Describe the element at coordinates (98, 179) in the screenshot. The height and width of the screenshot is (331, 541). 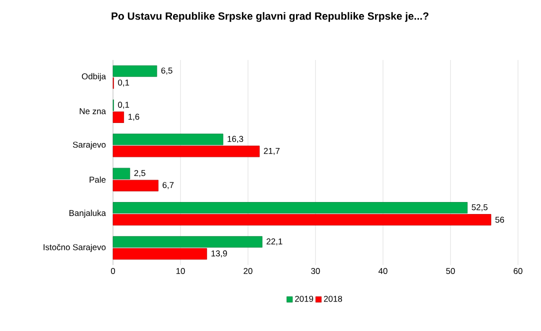
I see `y-tick-label: Pale` at that location.